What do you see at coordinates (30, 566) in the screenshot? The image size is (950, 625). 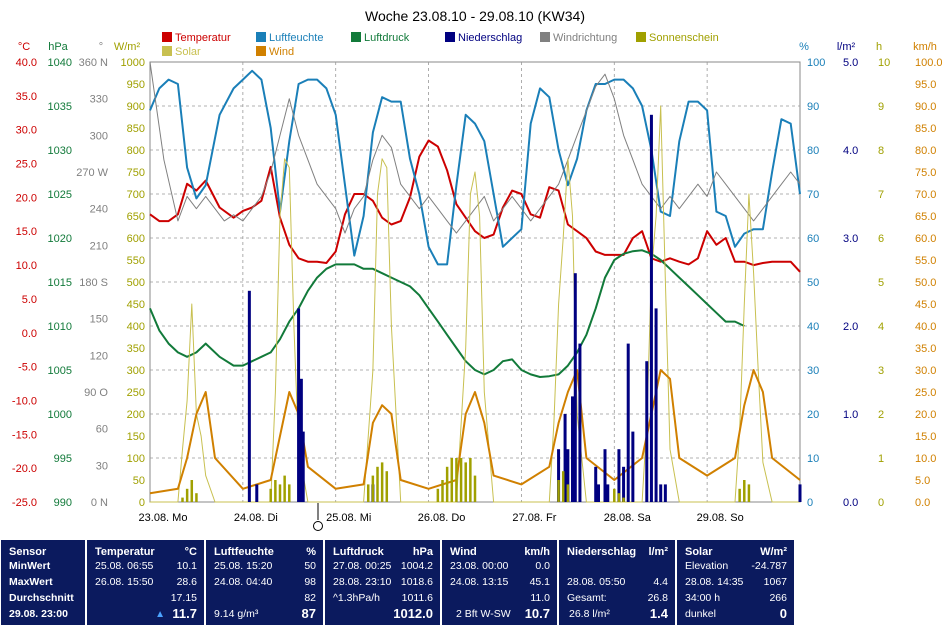 I see `min-label: MinWert` at bounding box center [30, 566].